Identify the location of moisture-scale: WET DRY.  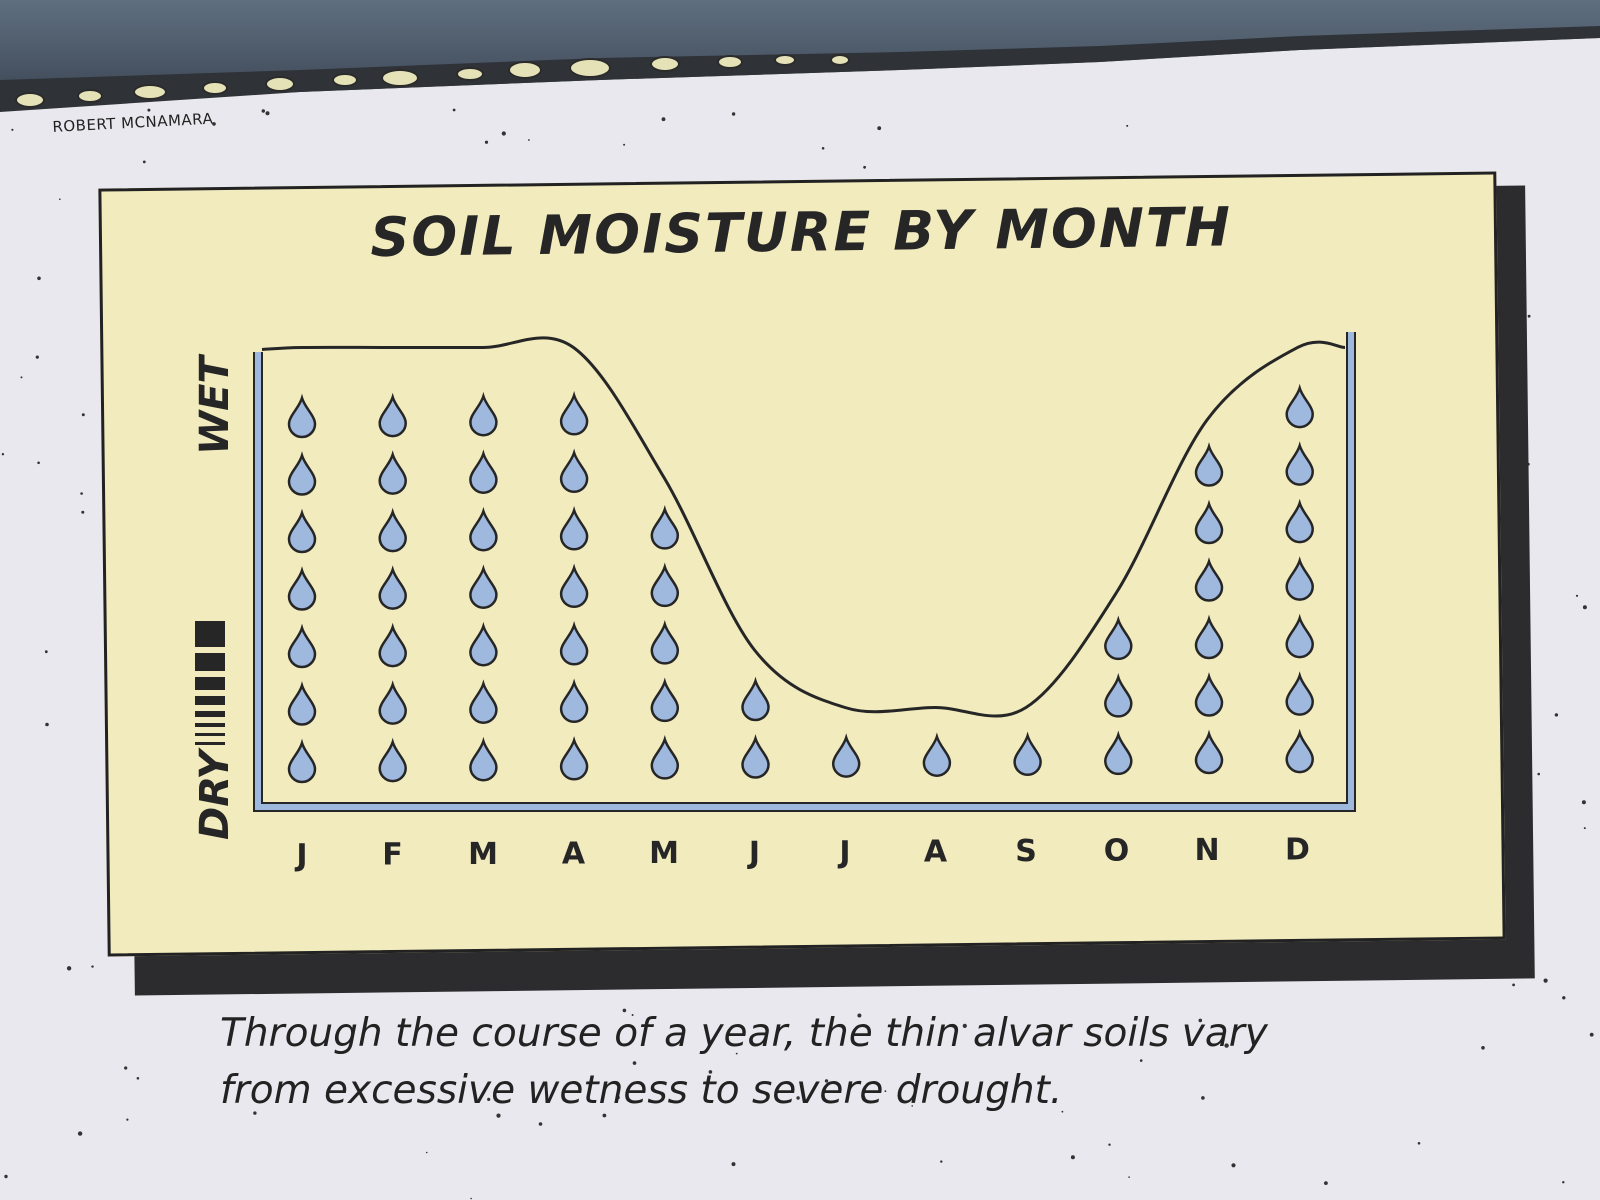
(215, 597).